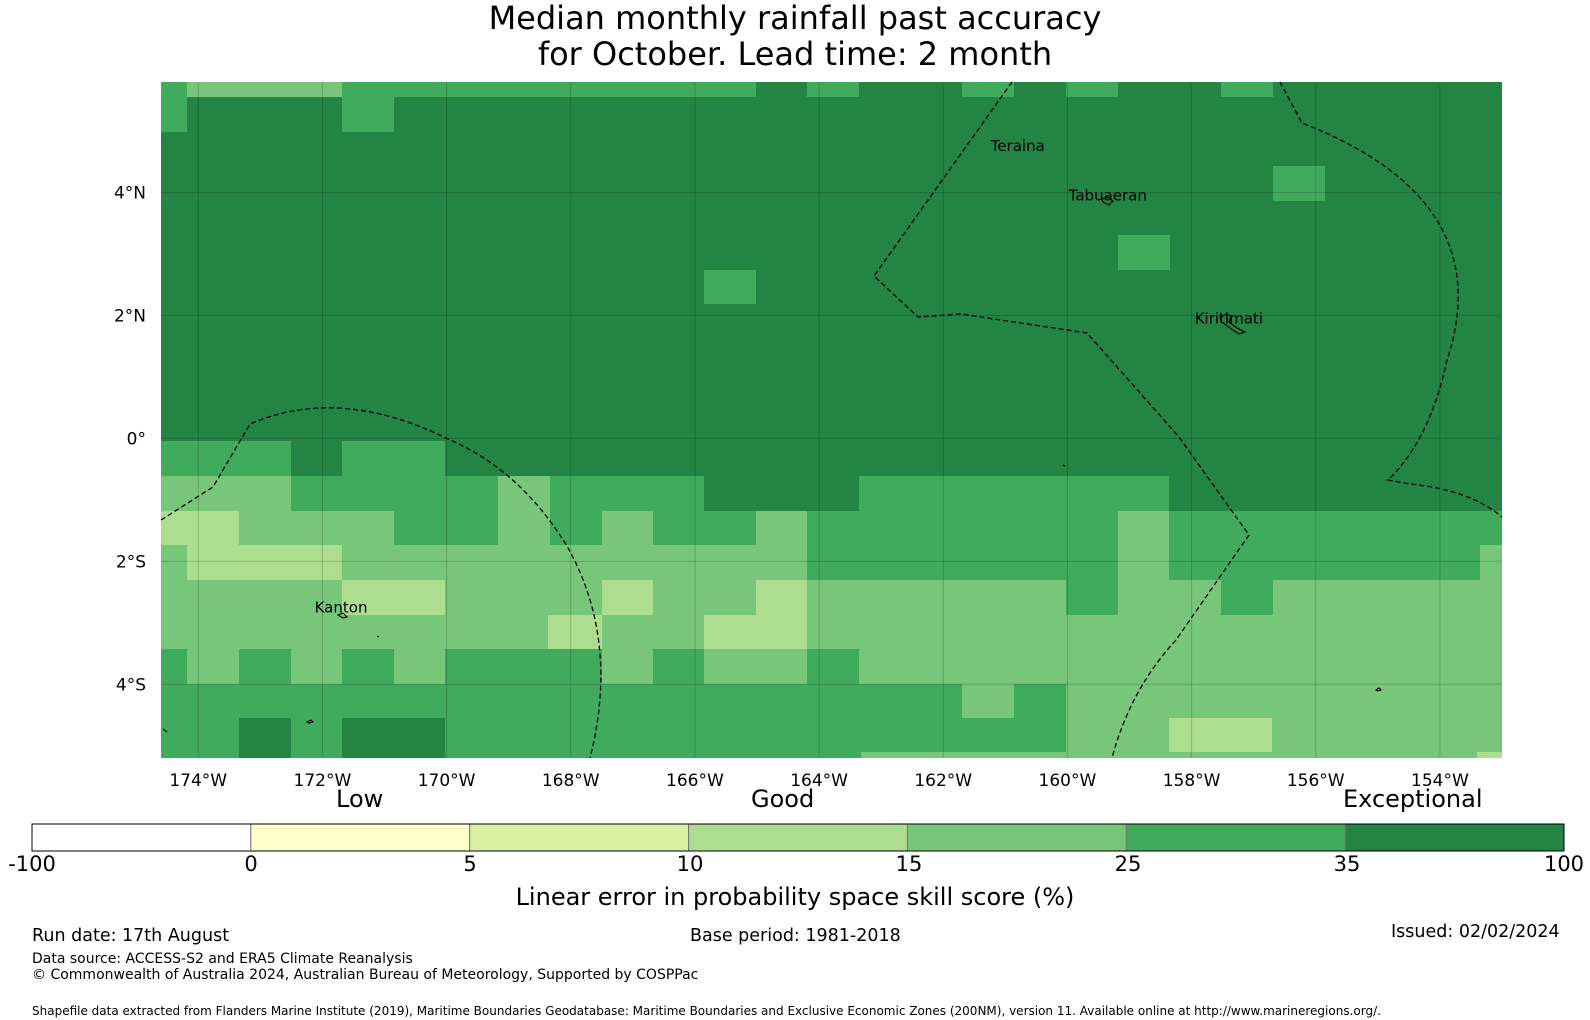 Image resolution: width=1590 pixels, height=1020 pixels. I want to click on map-title-line-1: Median monthly rainfall past accuracy, so click(795, 18).